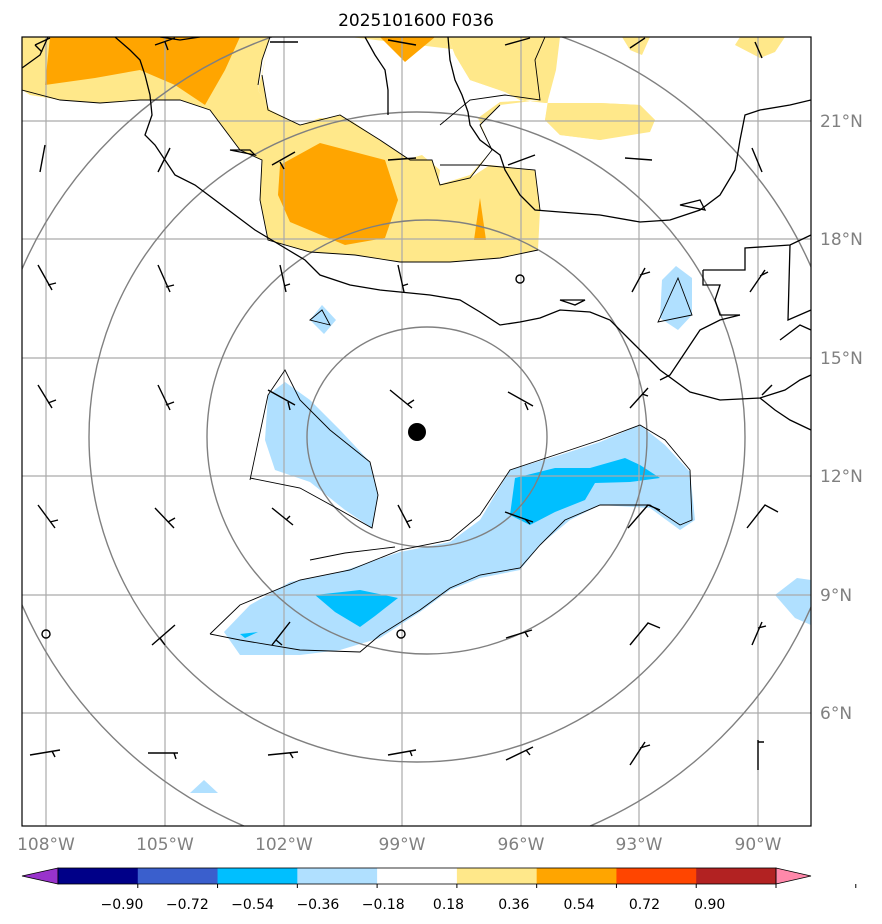 The height and width of the screenshot is (924, 882). Describe the element at coordinates (165, 845) in the screenshot. I see `lon-label: 105°W` at that location.